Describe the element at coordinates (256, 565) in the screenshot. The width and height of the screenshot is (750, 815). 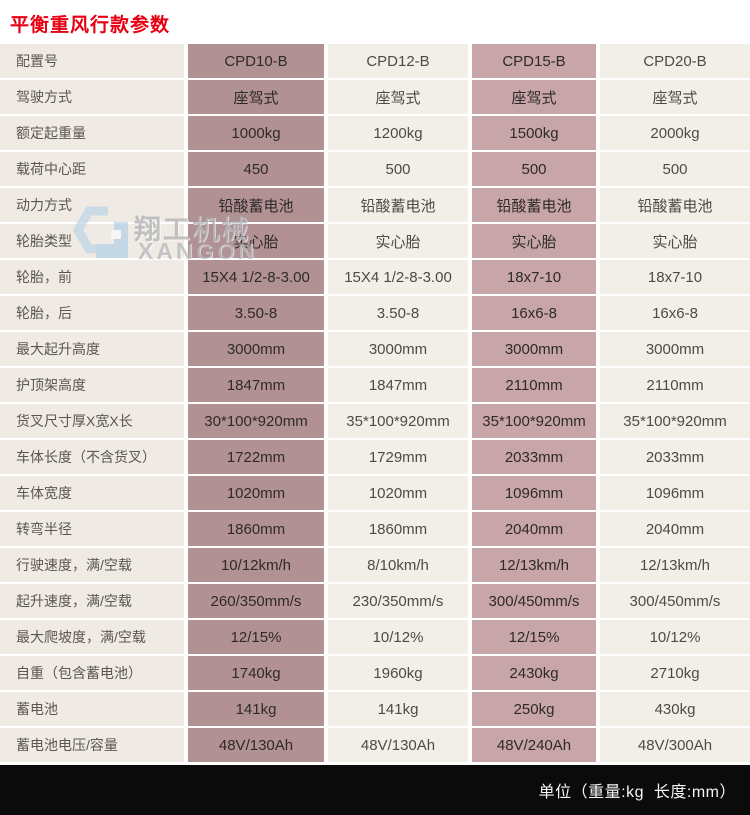
I see `spec-value: 10/12km/h` at that location.